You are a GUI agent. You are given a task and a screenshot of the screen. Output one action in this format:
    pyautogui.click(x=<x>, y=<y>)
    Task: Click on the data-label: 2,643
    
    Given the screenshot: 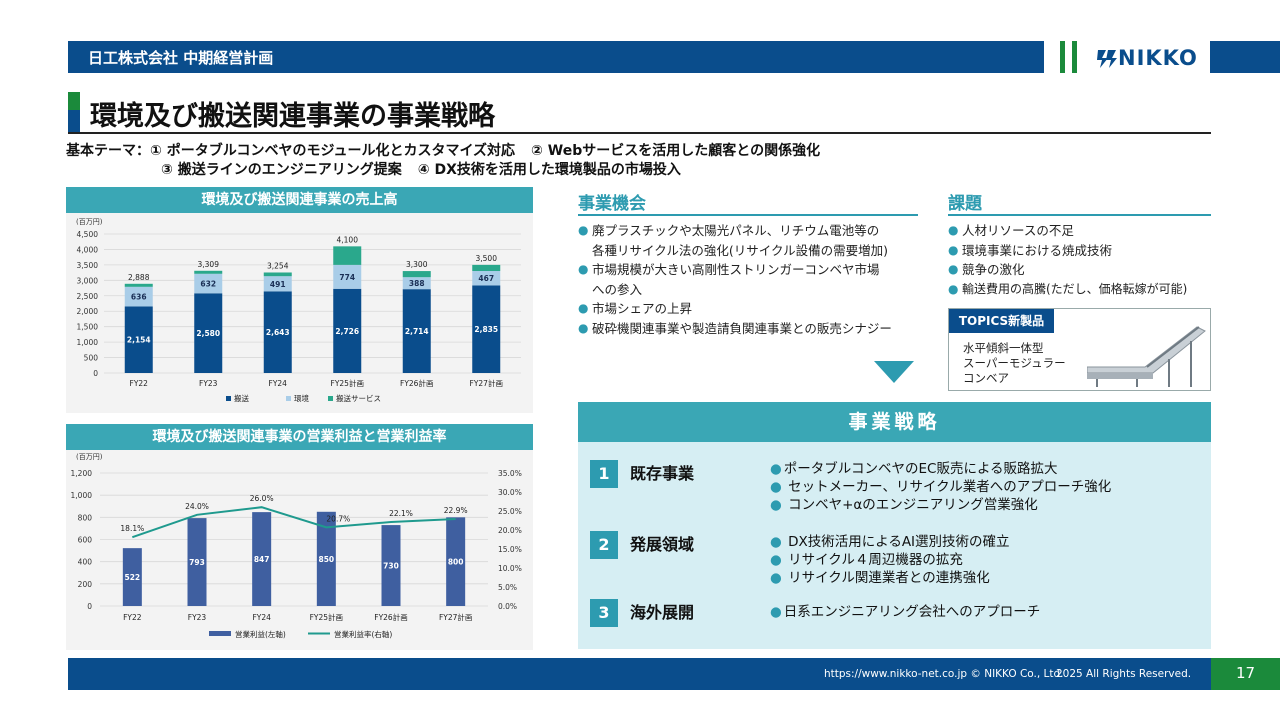 What is the action you would take?
    pyautogui.click(x=278, y=332)
    